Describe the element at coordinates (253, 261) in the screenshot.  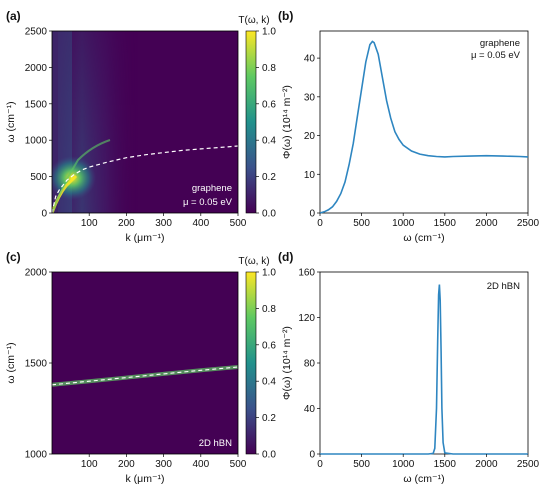
I see `colorbar-title-c: T(ω, k)` at that location.